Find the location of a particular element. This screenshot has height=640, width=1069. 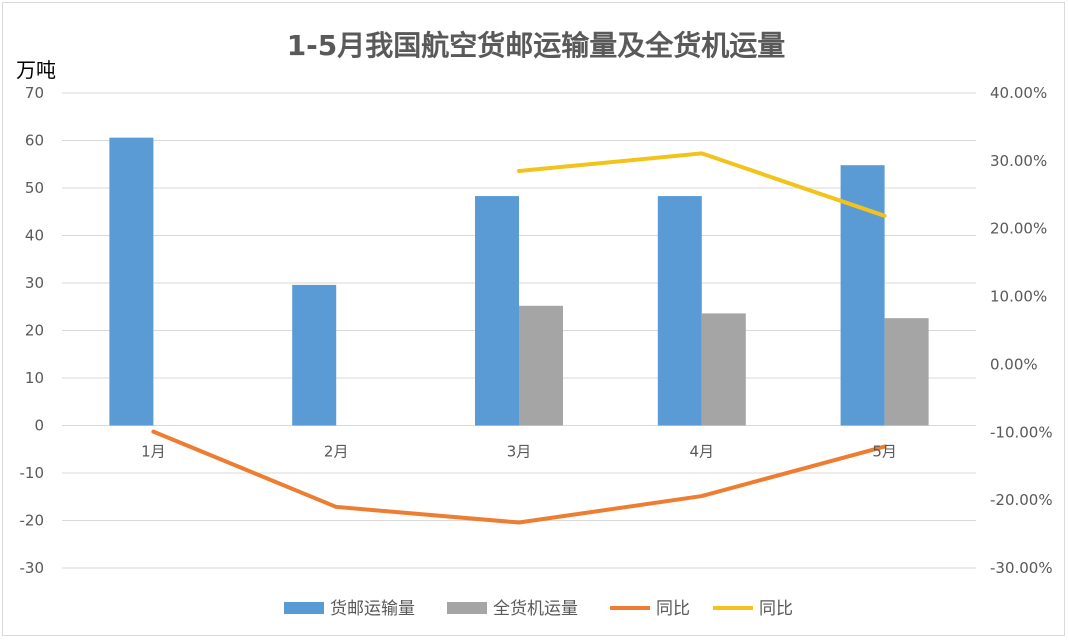

y2-tick-label: 30.00% is located at coordinates (1018, 161).